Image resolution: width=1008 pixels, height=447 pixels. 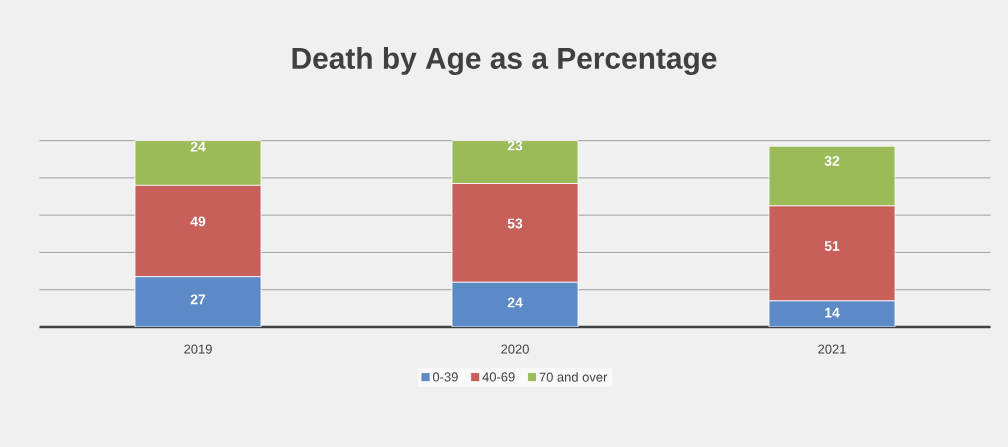 What do you see at coordinates (832, 349) in the screenshot?
I see `x-tick-label: 2021` at bounding box center [832, 349].